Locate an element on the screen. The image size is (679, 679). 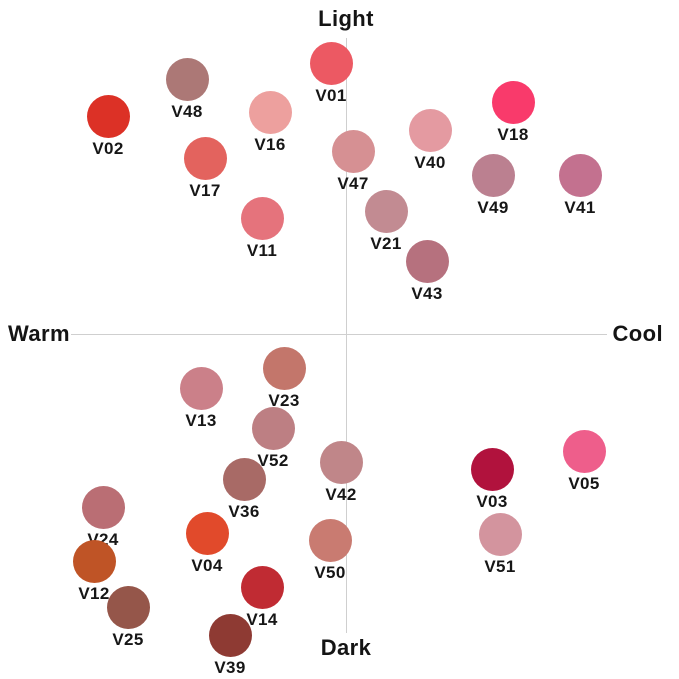
swatch-v43: V43 is located at coordinates (427, 271).